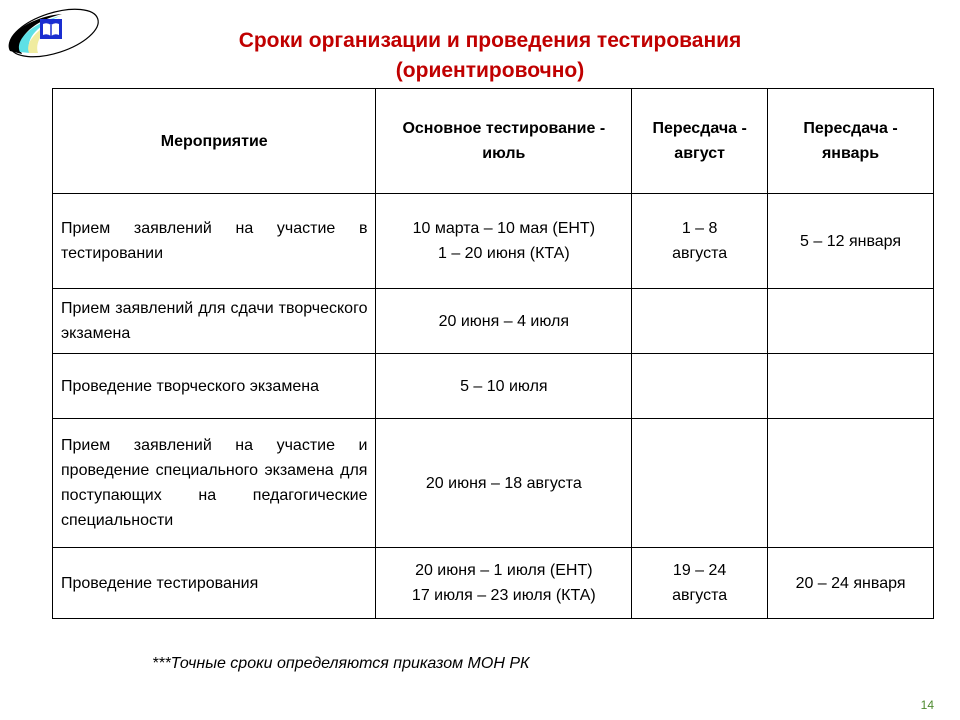  I want to click on main-cell: 10 марта – 10 мая (ЕНТ) 1 – 20 июня (КТА), so click(504, 241).